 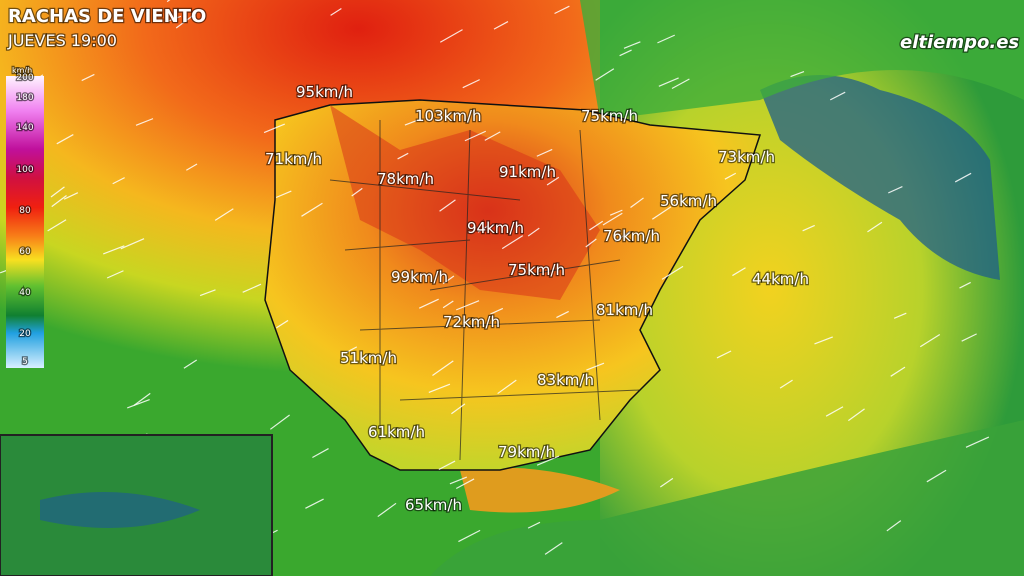 What do you see at coordinates (405, 179) in the screenshot?
I see `wind-label: 78km/h` at bounding box center [405, 179].